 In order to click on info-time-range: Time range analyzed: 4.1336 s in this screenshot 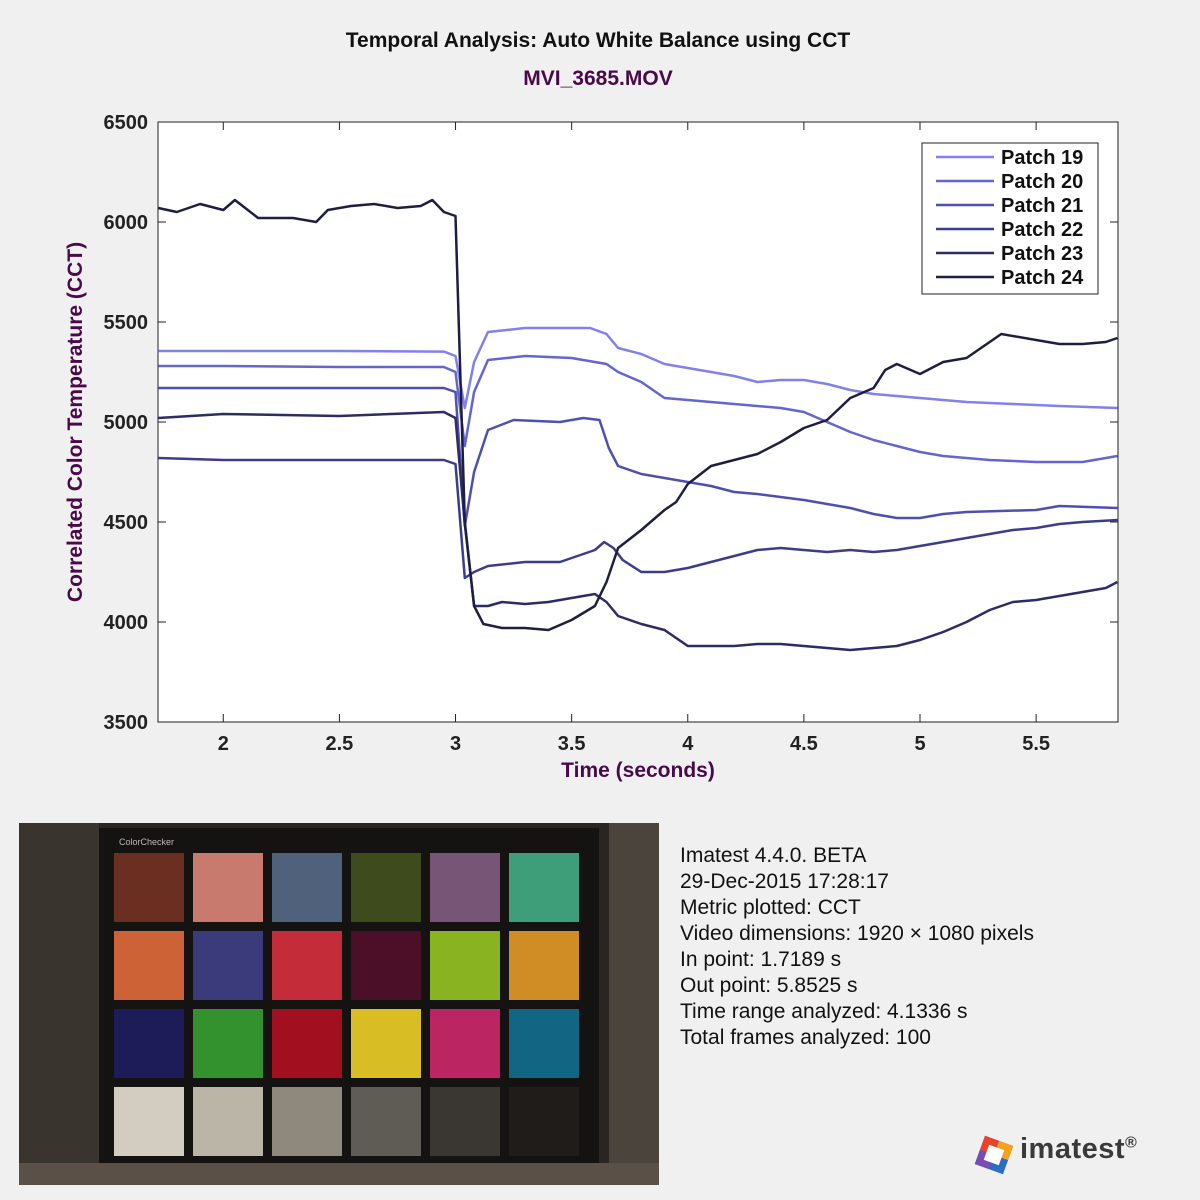, I will do `click(824, 1011)`.